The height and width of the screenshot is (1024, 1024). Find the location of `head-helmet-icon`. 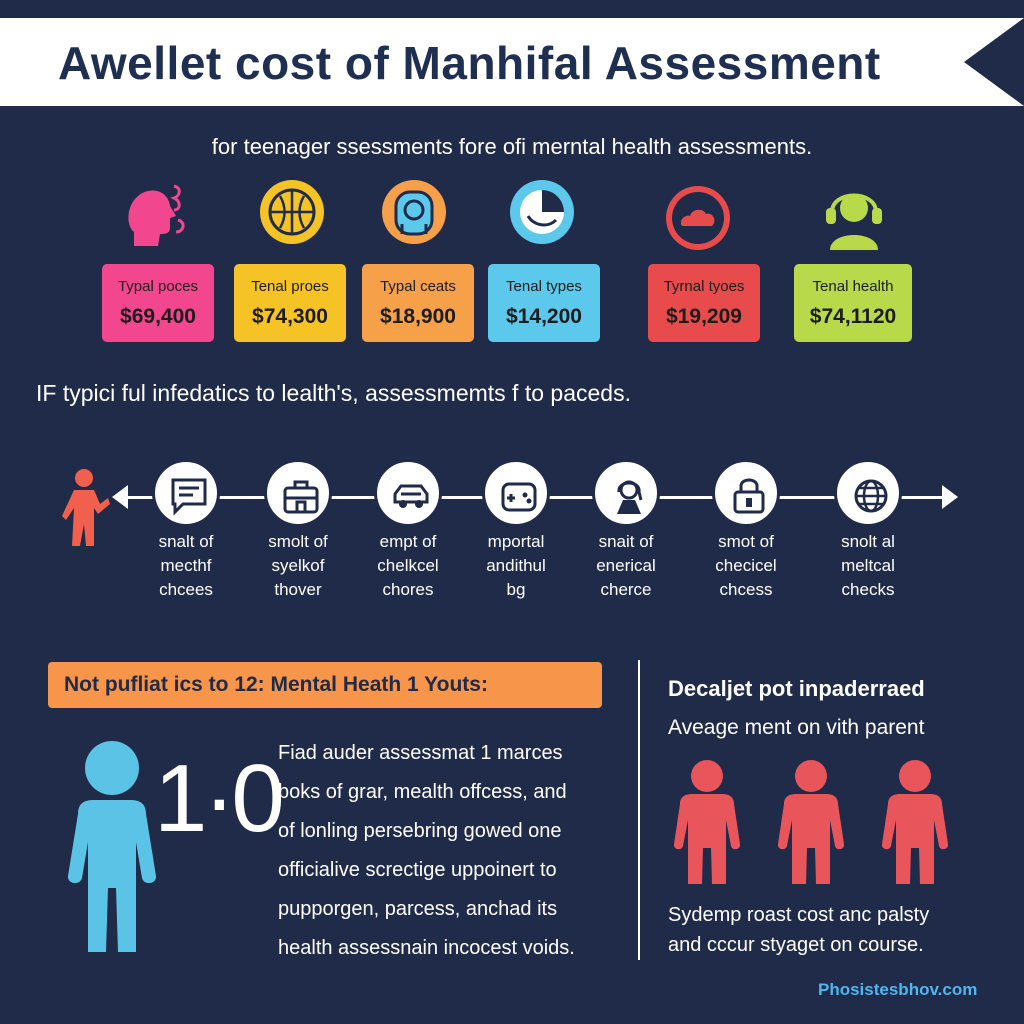

head-helmet-icon is located at coordinates (414, 212).